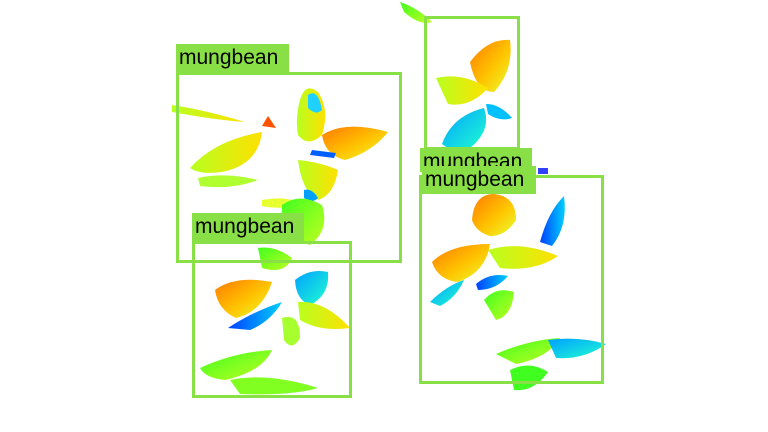  Describe the element at coordinates (543, 171) in the screenshot. I see `detection-label-5: mungbean` at that location.